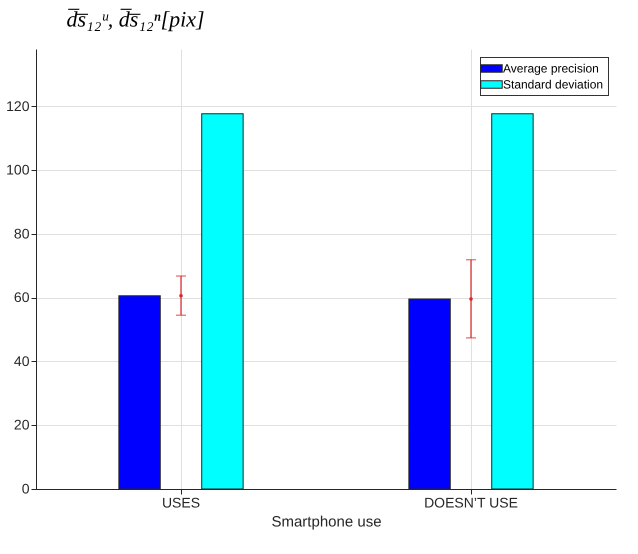 The image size is (638, 554). I want to click on legend-label: Average precision, so click(551, 69).